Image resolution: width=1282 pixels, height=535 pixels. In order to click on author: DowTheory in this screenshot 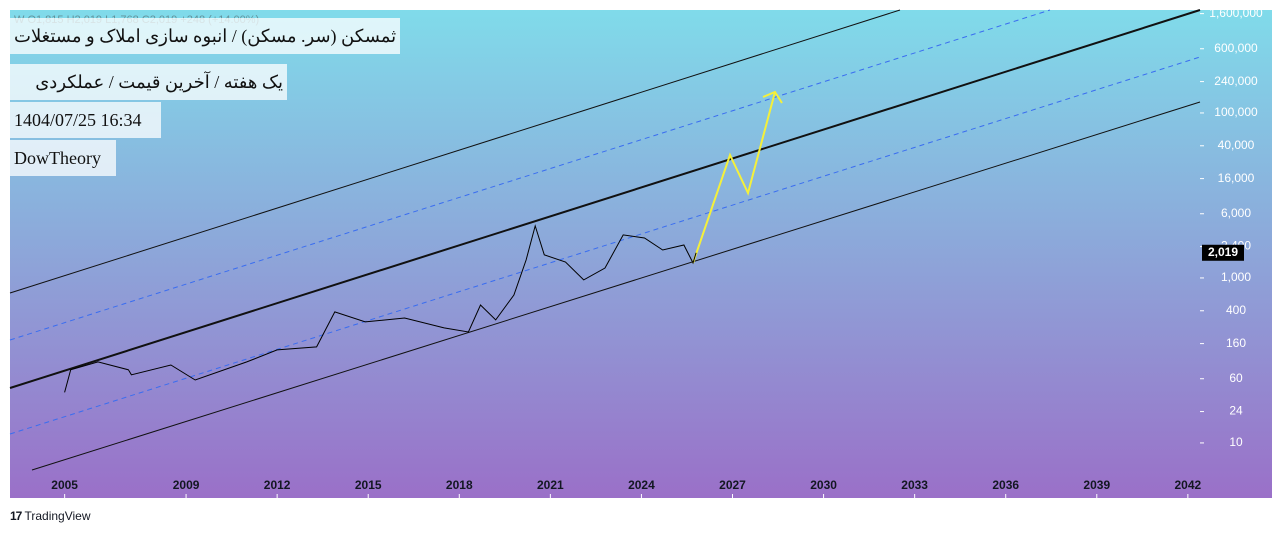, I will do `click(63, 158)`.